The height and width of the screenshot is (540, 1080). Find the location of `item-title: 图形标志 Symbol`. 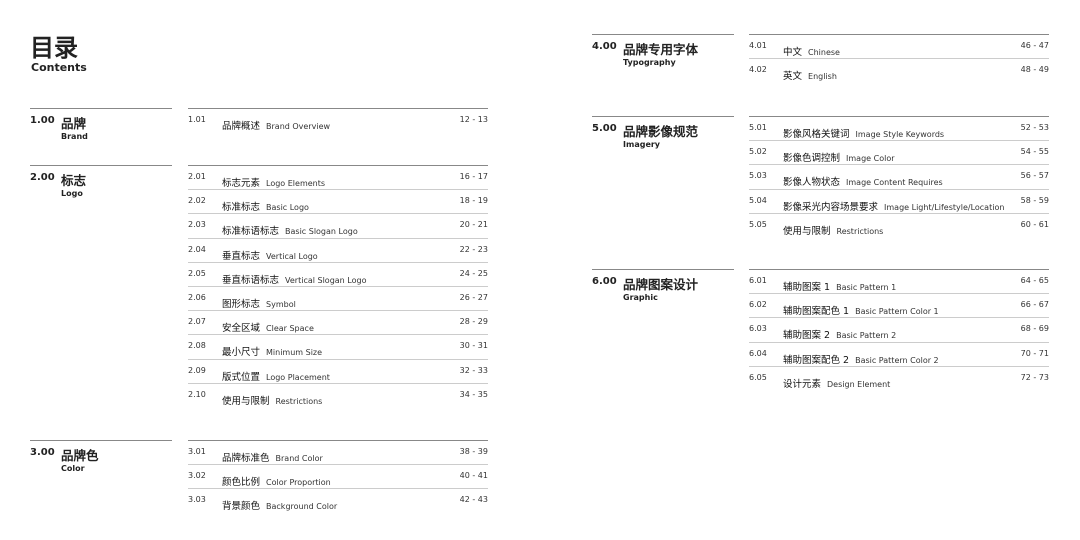

item-title: 图形标志 Symbol is located at coordinates (259, 301).